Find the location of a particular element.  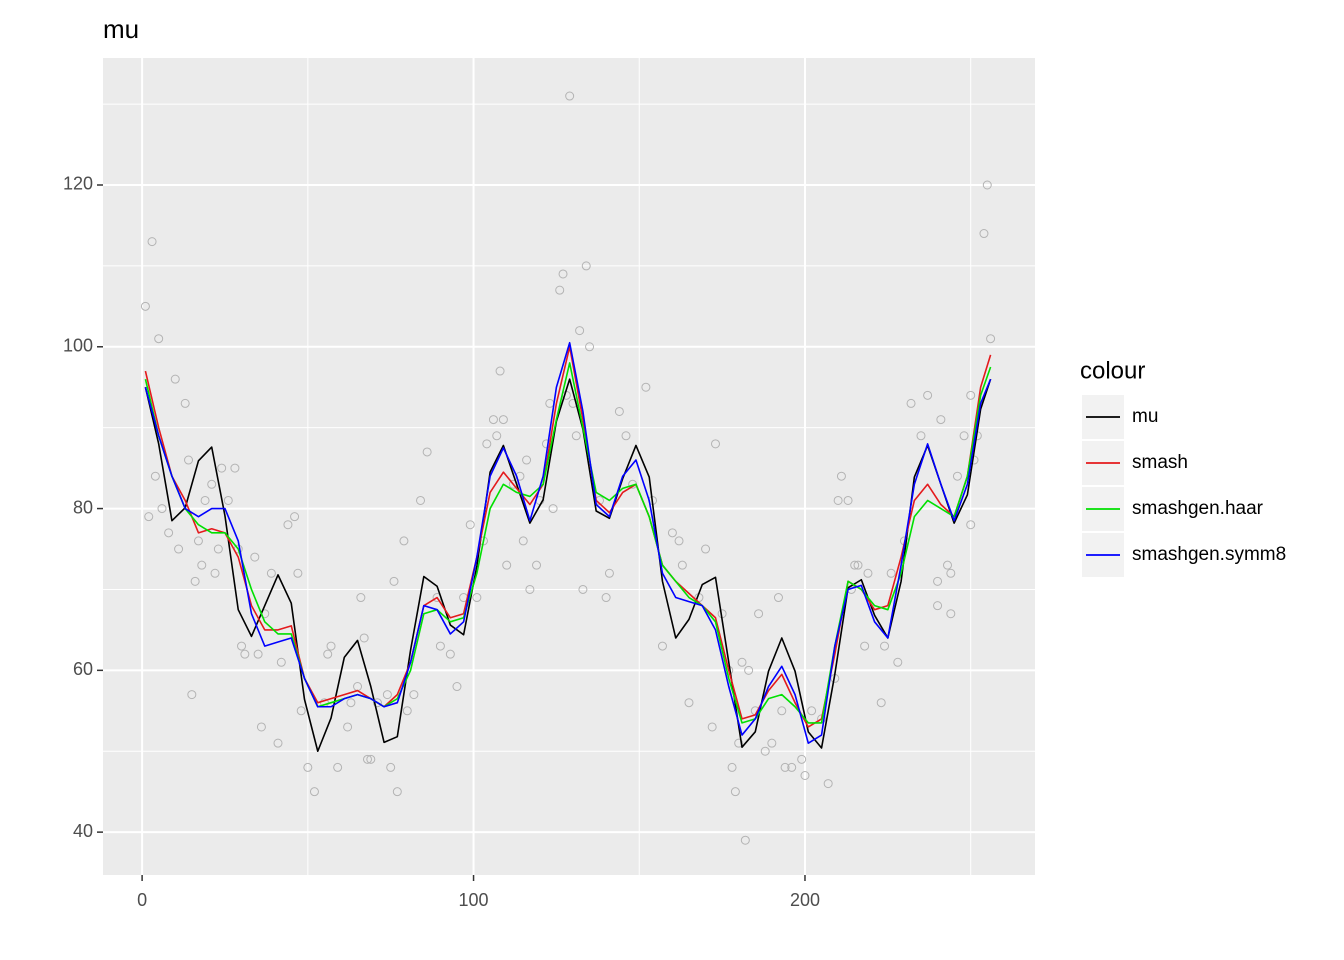

legend-label: smashgen.haar is located at coordinates (1198, 508).